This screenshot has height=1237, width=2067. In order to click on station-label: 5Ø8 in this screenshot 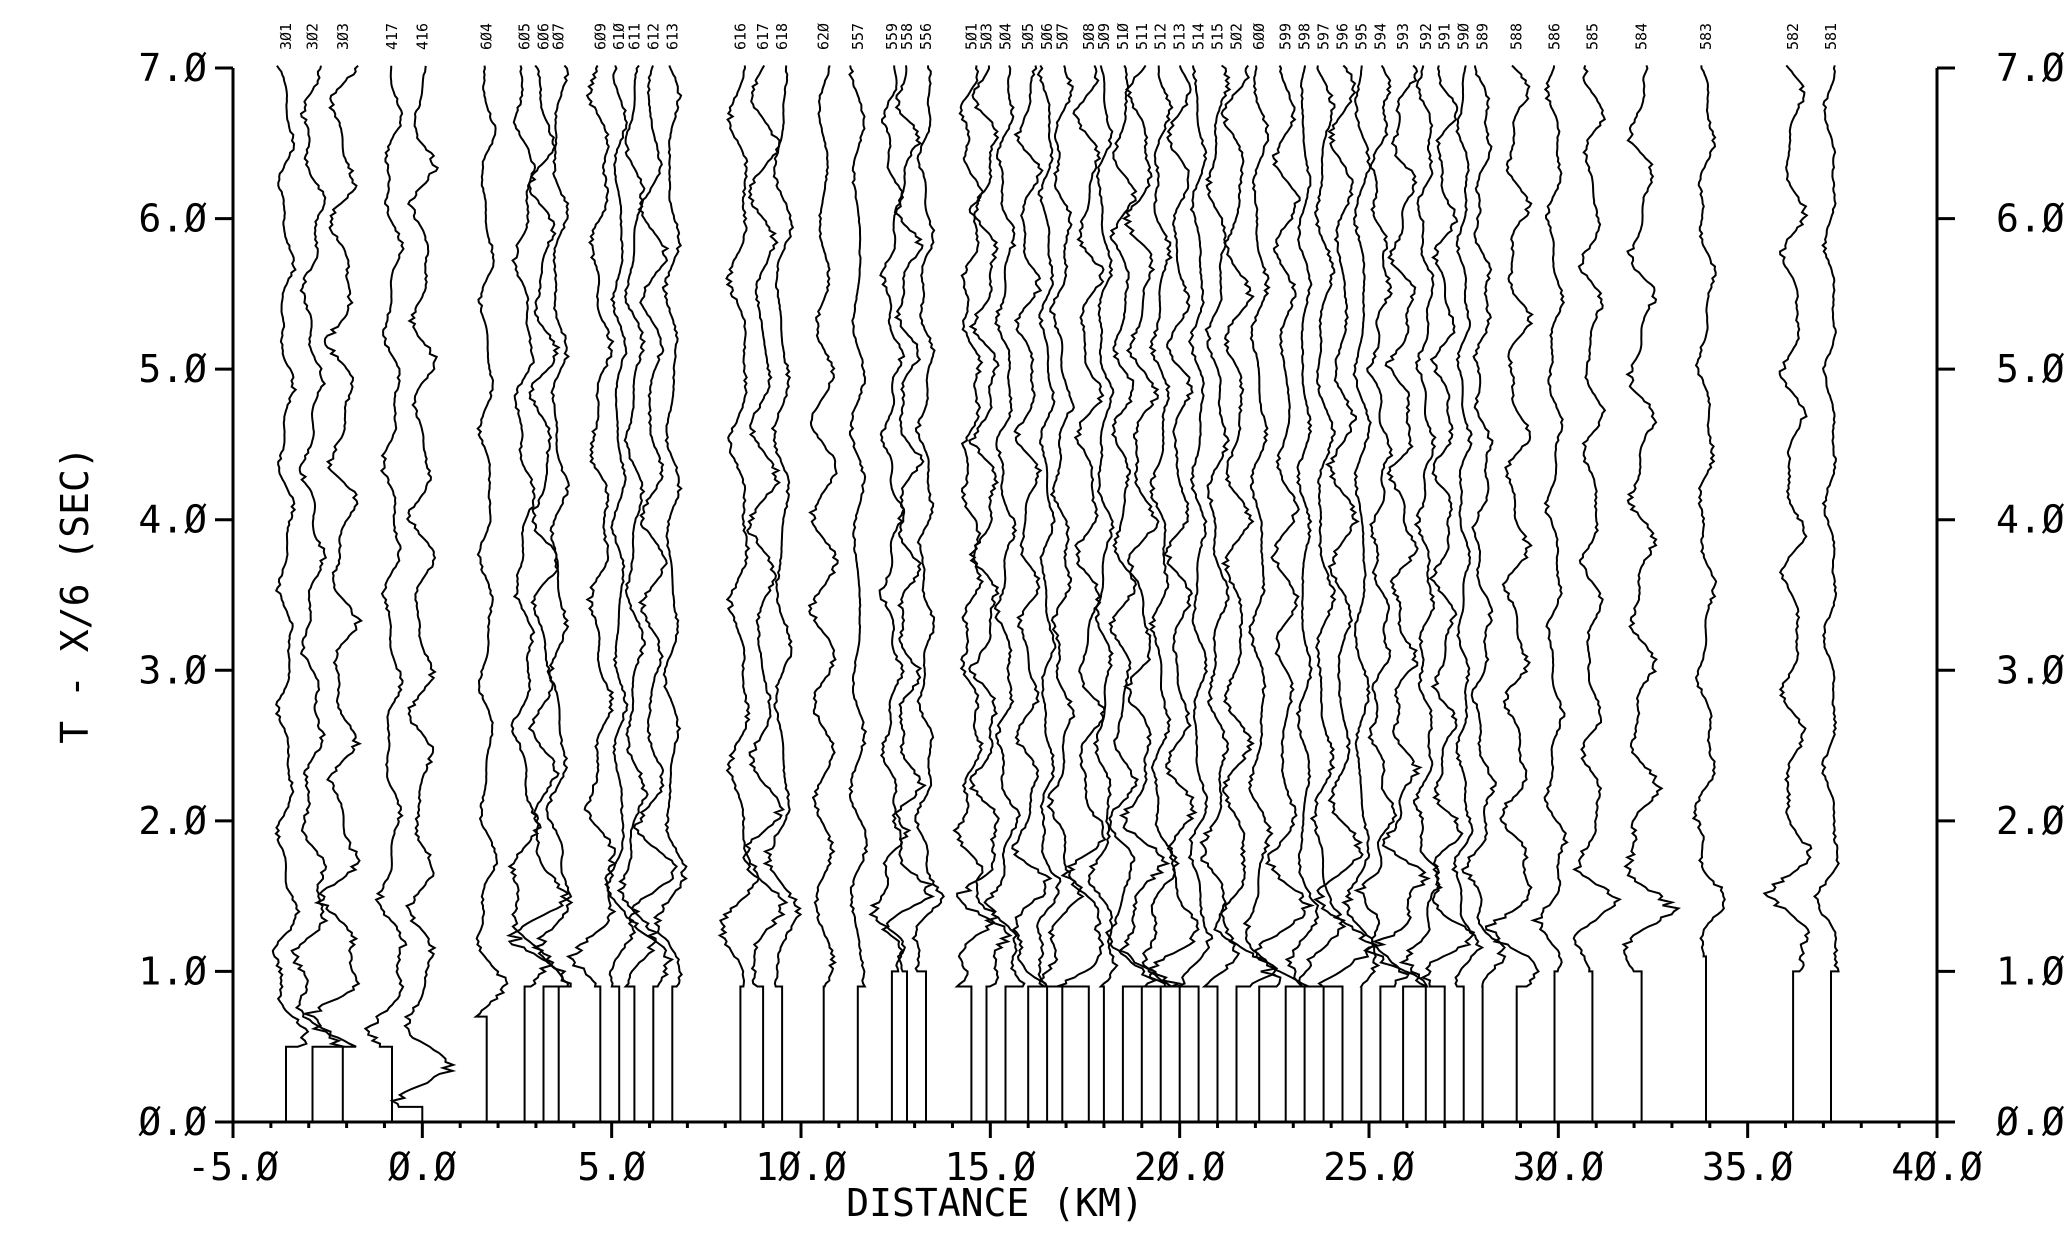, I will do `click(1089, 36)`.